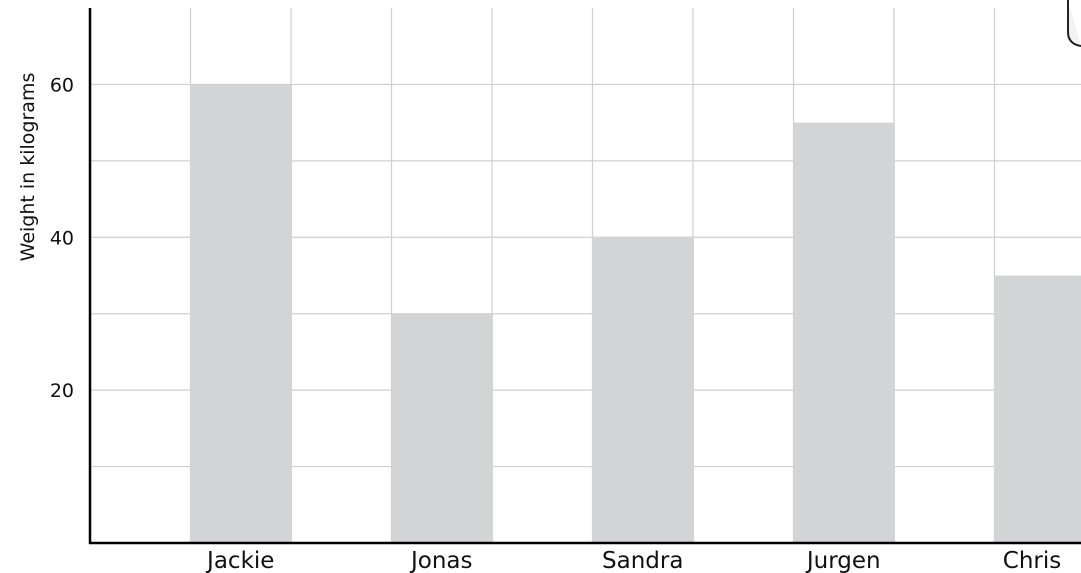 Image resolution: width=1081 pixels, height=573 pixels. What do you see at coordinates (441, 560) in the screenshot?
I see `category-label: Jonas` at bounding box center [441, 560].